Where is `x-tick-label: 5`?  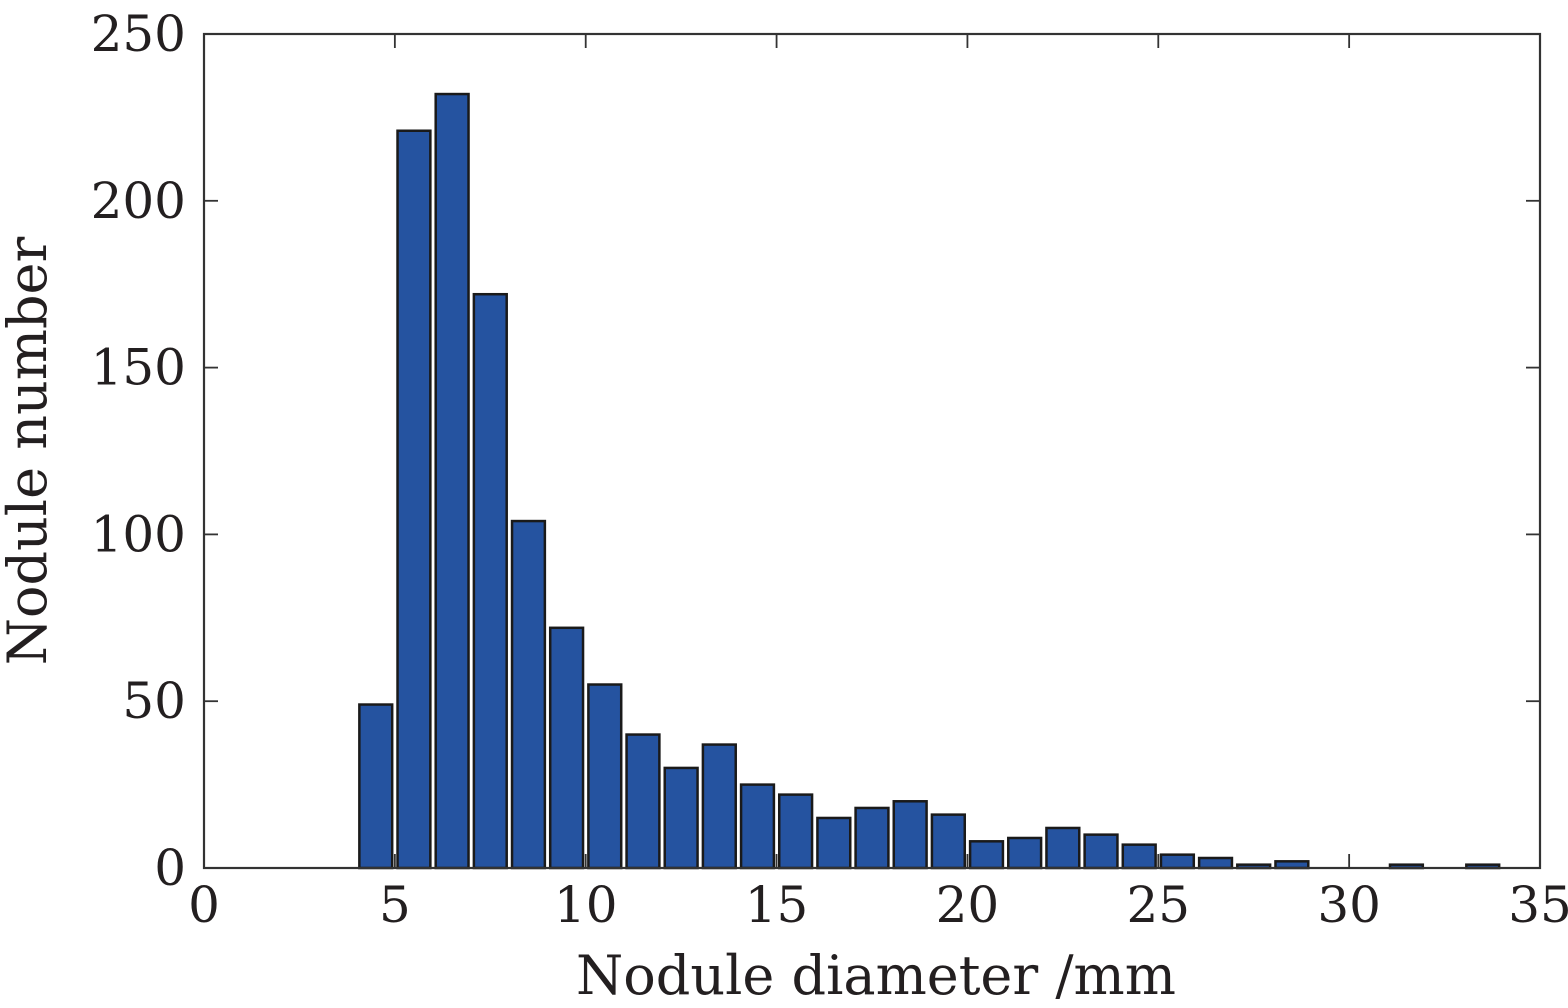 x-tick-label: 5 is located at coordinates (395, 905).